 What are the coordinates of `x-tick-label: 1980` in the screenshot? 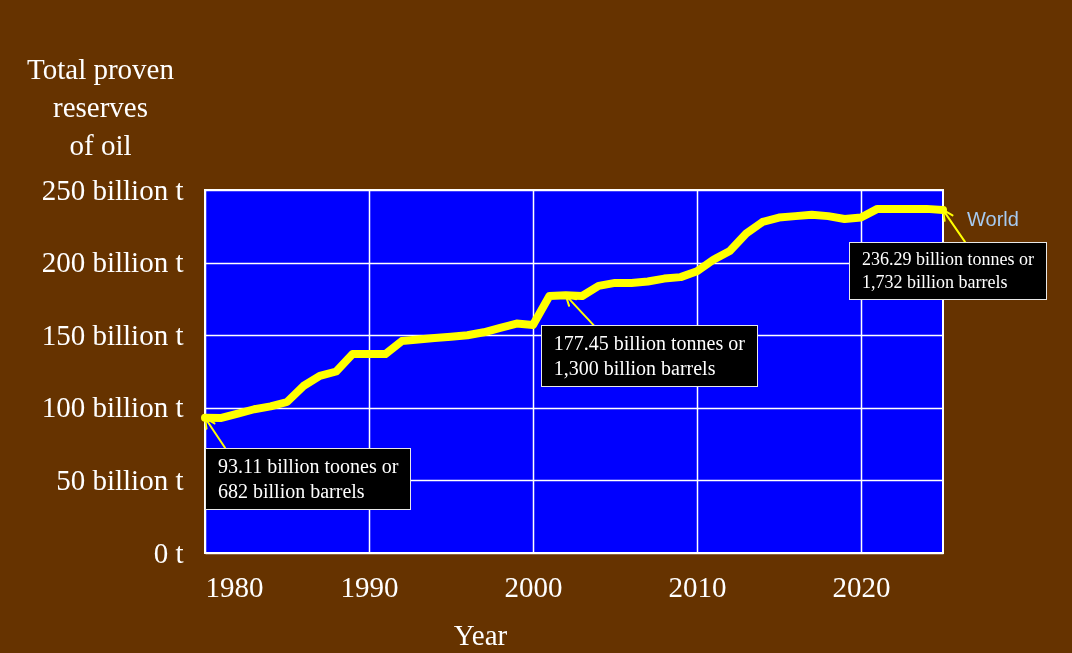 It's located at (234, 586).